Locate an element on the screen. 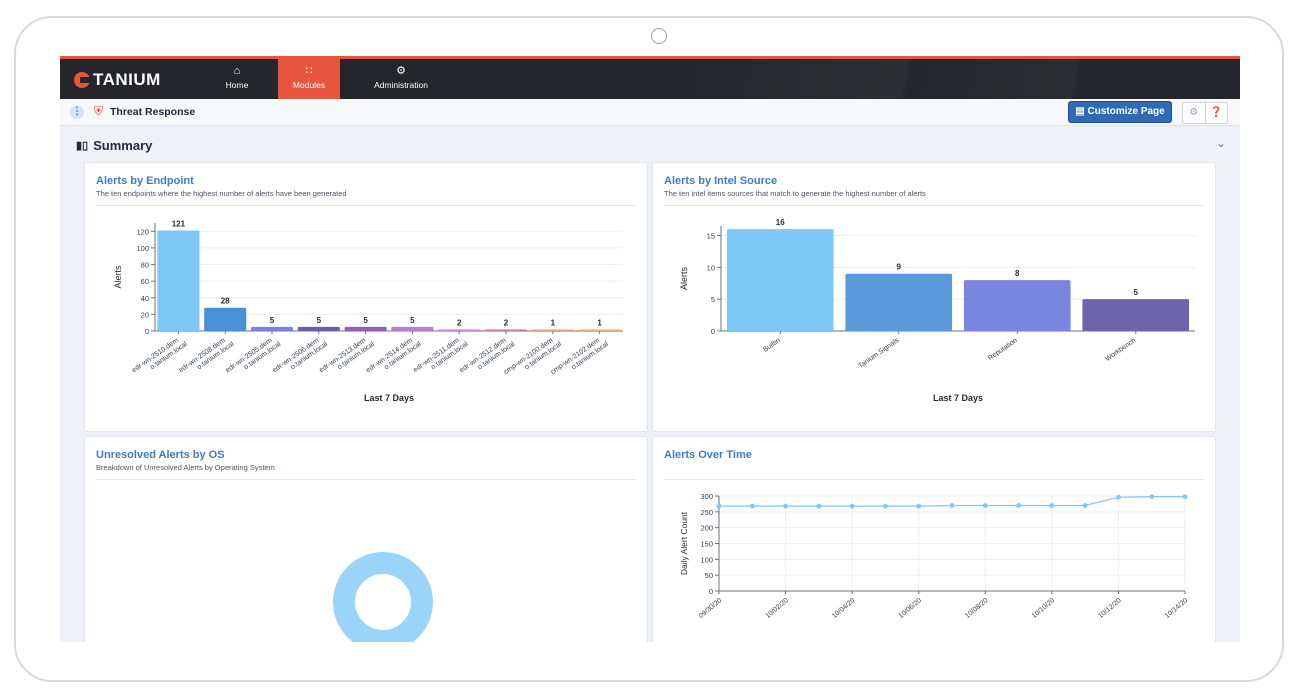 Image resolution: width=1300 pixels, height=700 pixels. y-tick-label: 10 is located at coordinates (711, 267).